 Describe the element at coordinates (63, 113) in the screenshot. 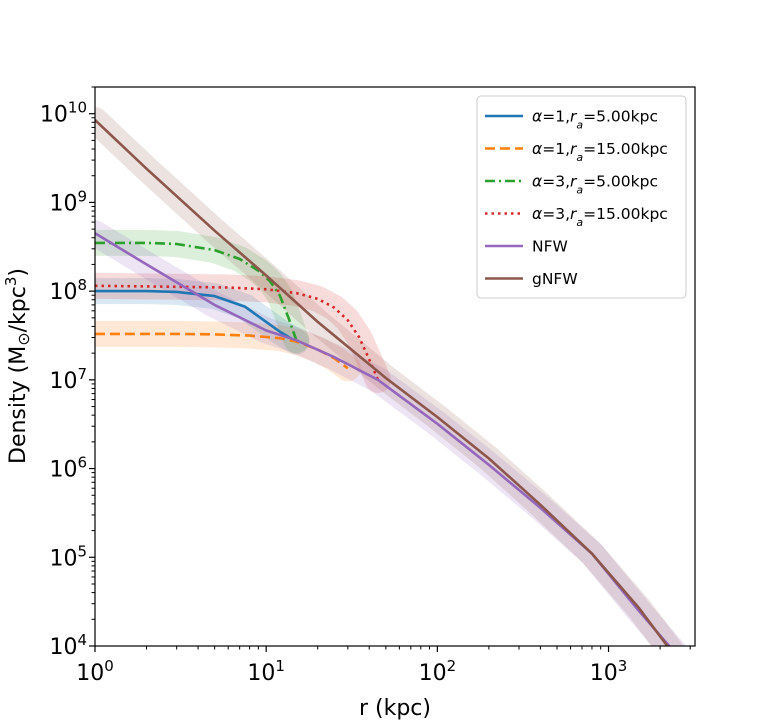

I see `y-tick-label: 10¹⁰` at that location.